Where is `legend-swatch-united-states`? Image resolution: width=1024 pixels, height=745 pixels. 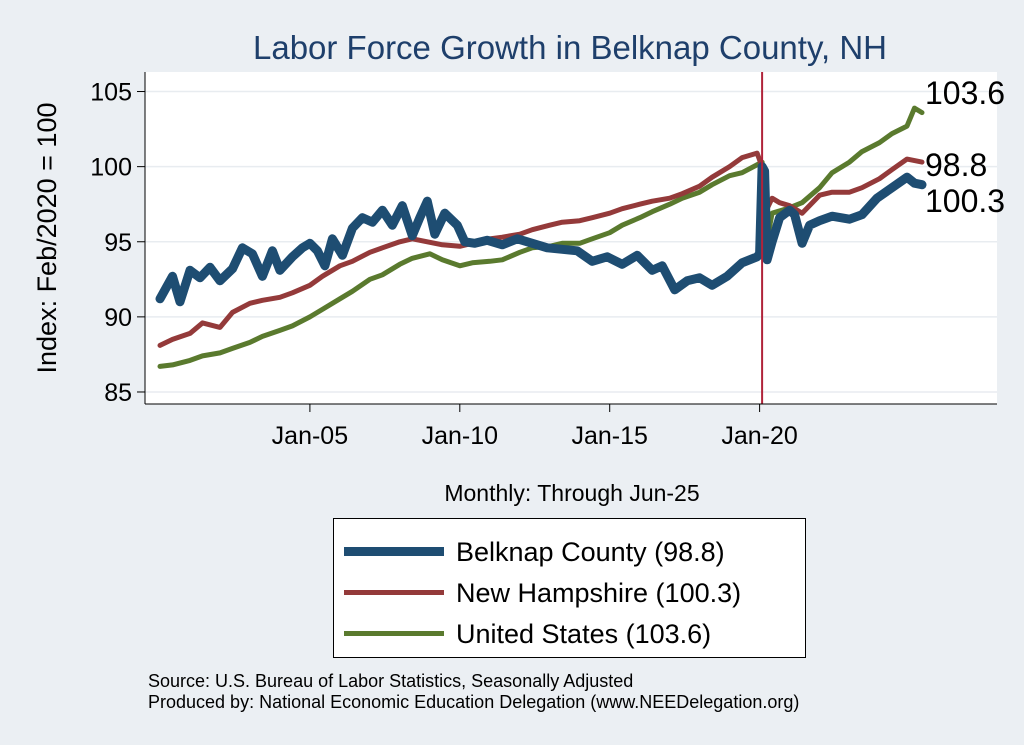 legend-swatch-united-states is located at coordinates (394, 633).